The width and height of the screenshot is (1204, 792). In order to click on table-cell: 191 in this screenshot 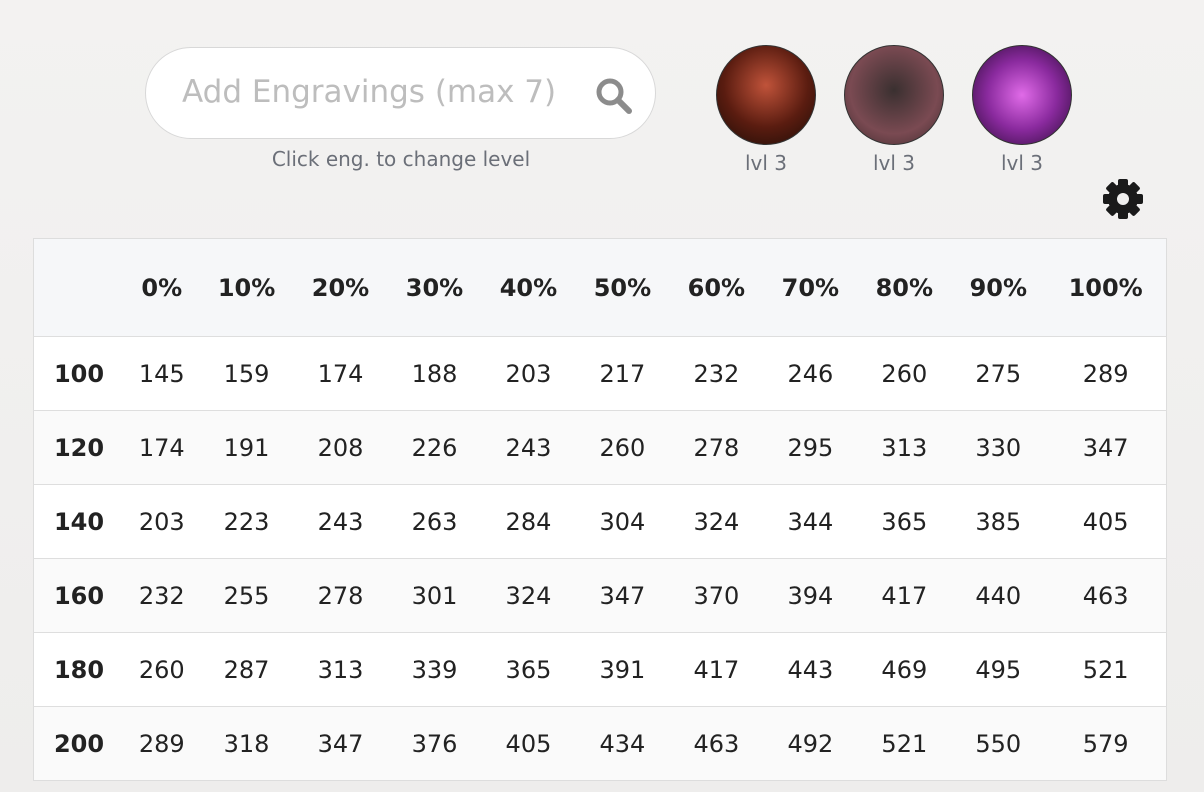, I will do `click(246, 447)`.